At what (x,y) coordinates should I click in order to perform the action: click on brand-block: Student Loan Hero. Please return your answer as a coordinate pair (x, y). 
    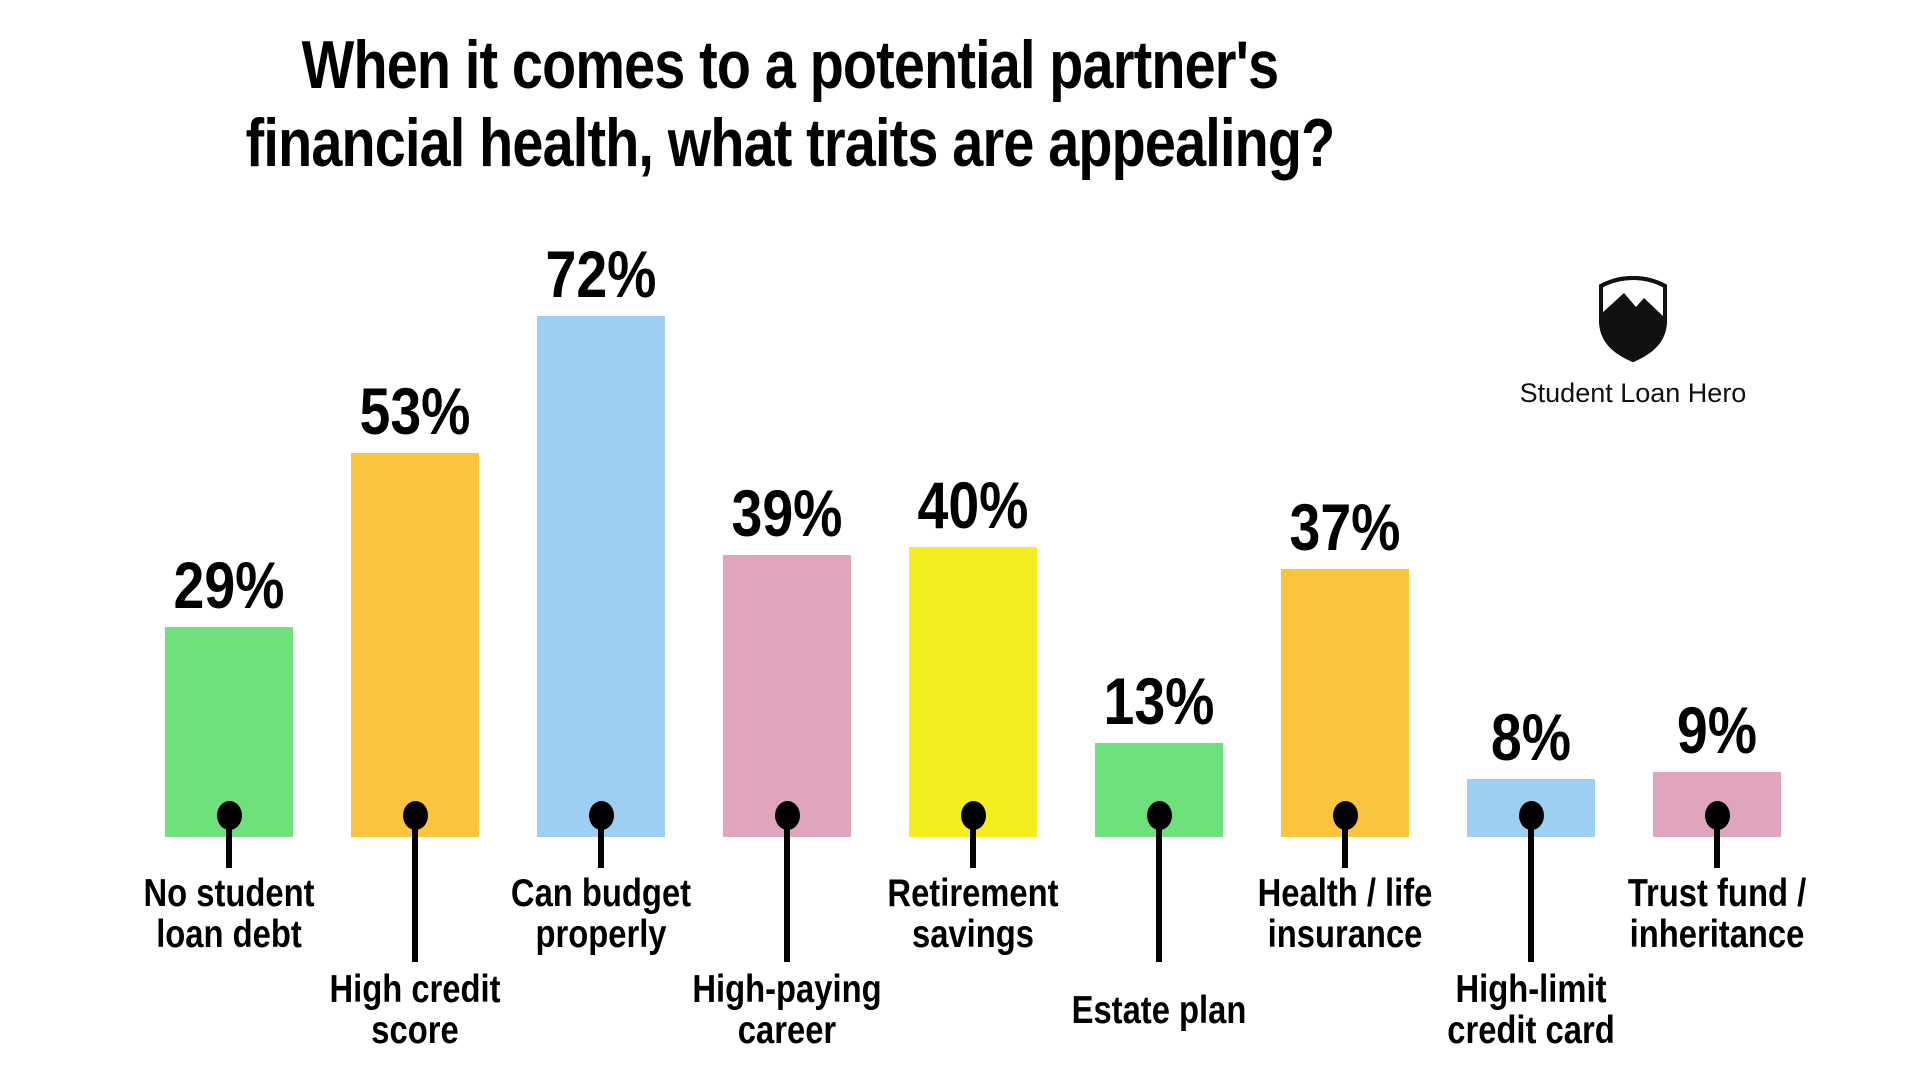
    Looking at the image, I should click on (1633, 341).